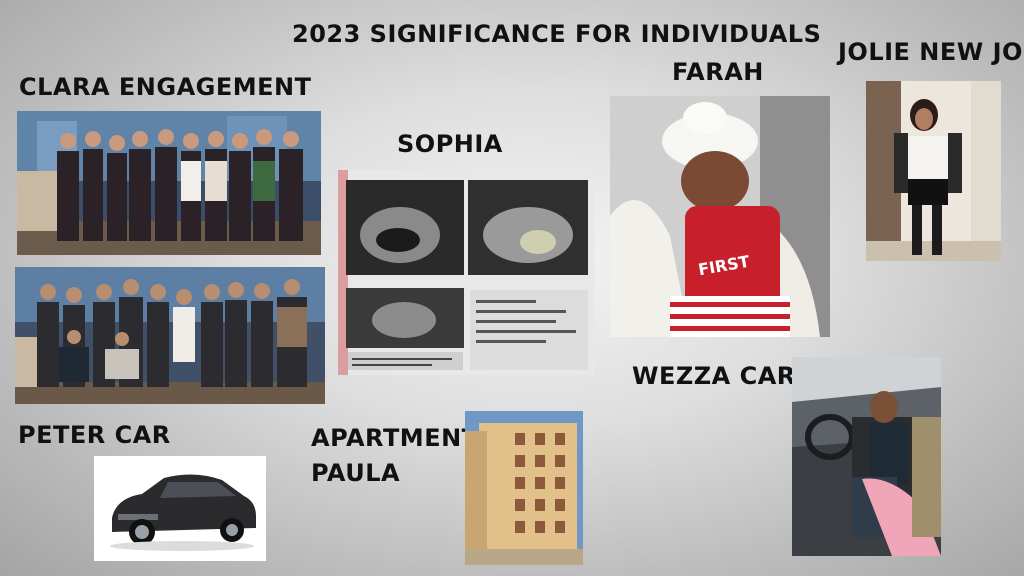 The image size is (1024, 576). What do you see at coordinates (450, 144) in the screenshot?
I see `label-sophia: SOPHIA` at bounding box center [450, 144].